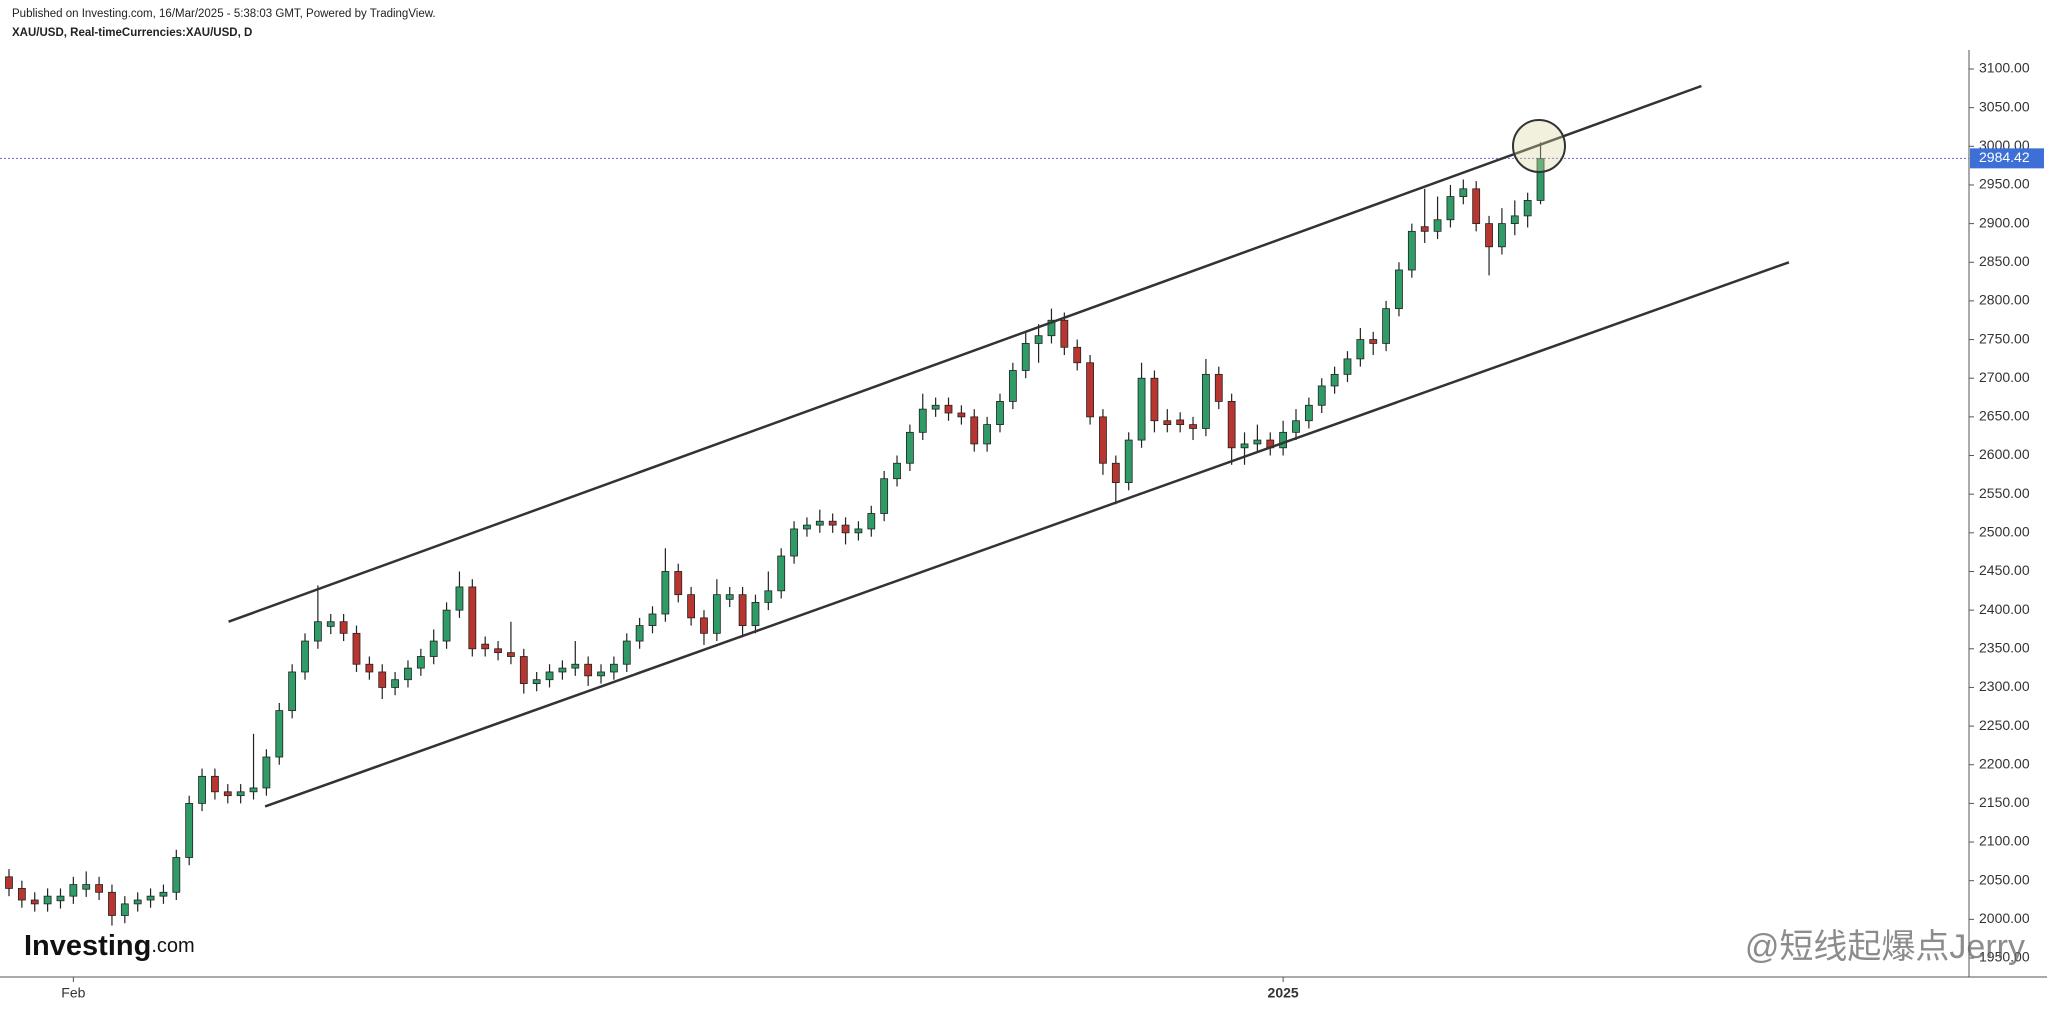 Image resolution: width=2047 pixels, height=1009 pixels. I want to click on y-tick-label: 2800.00, so click(2004, 300).